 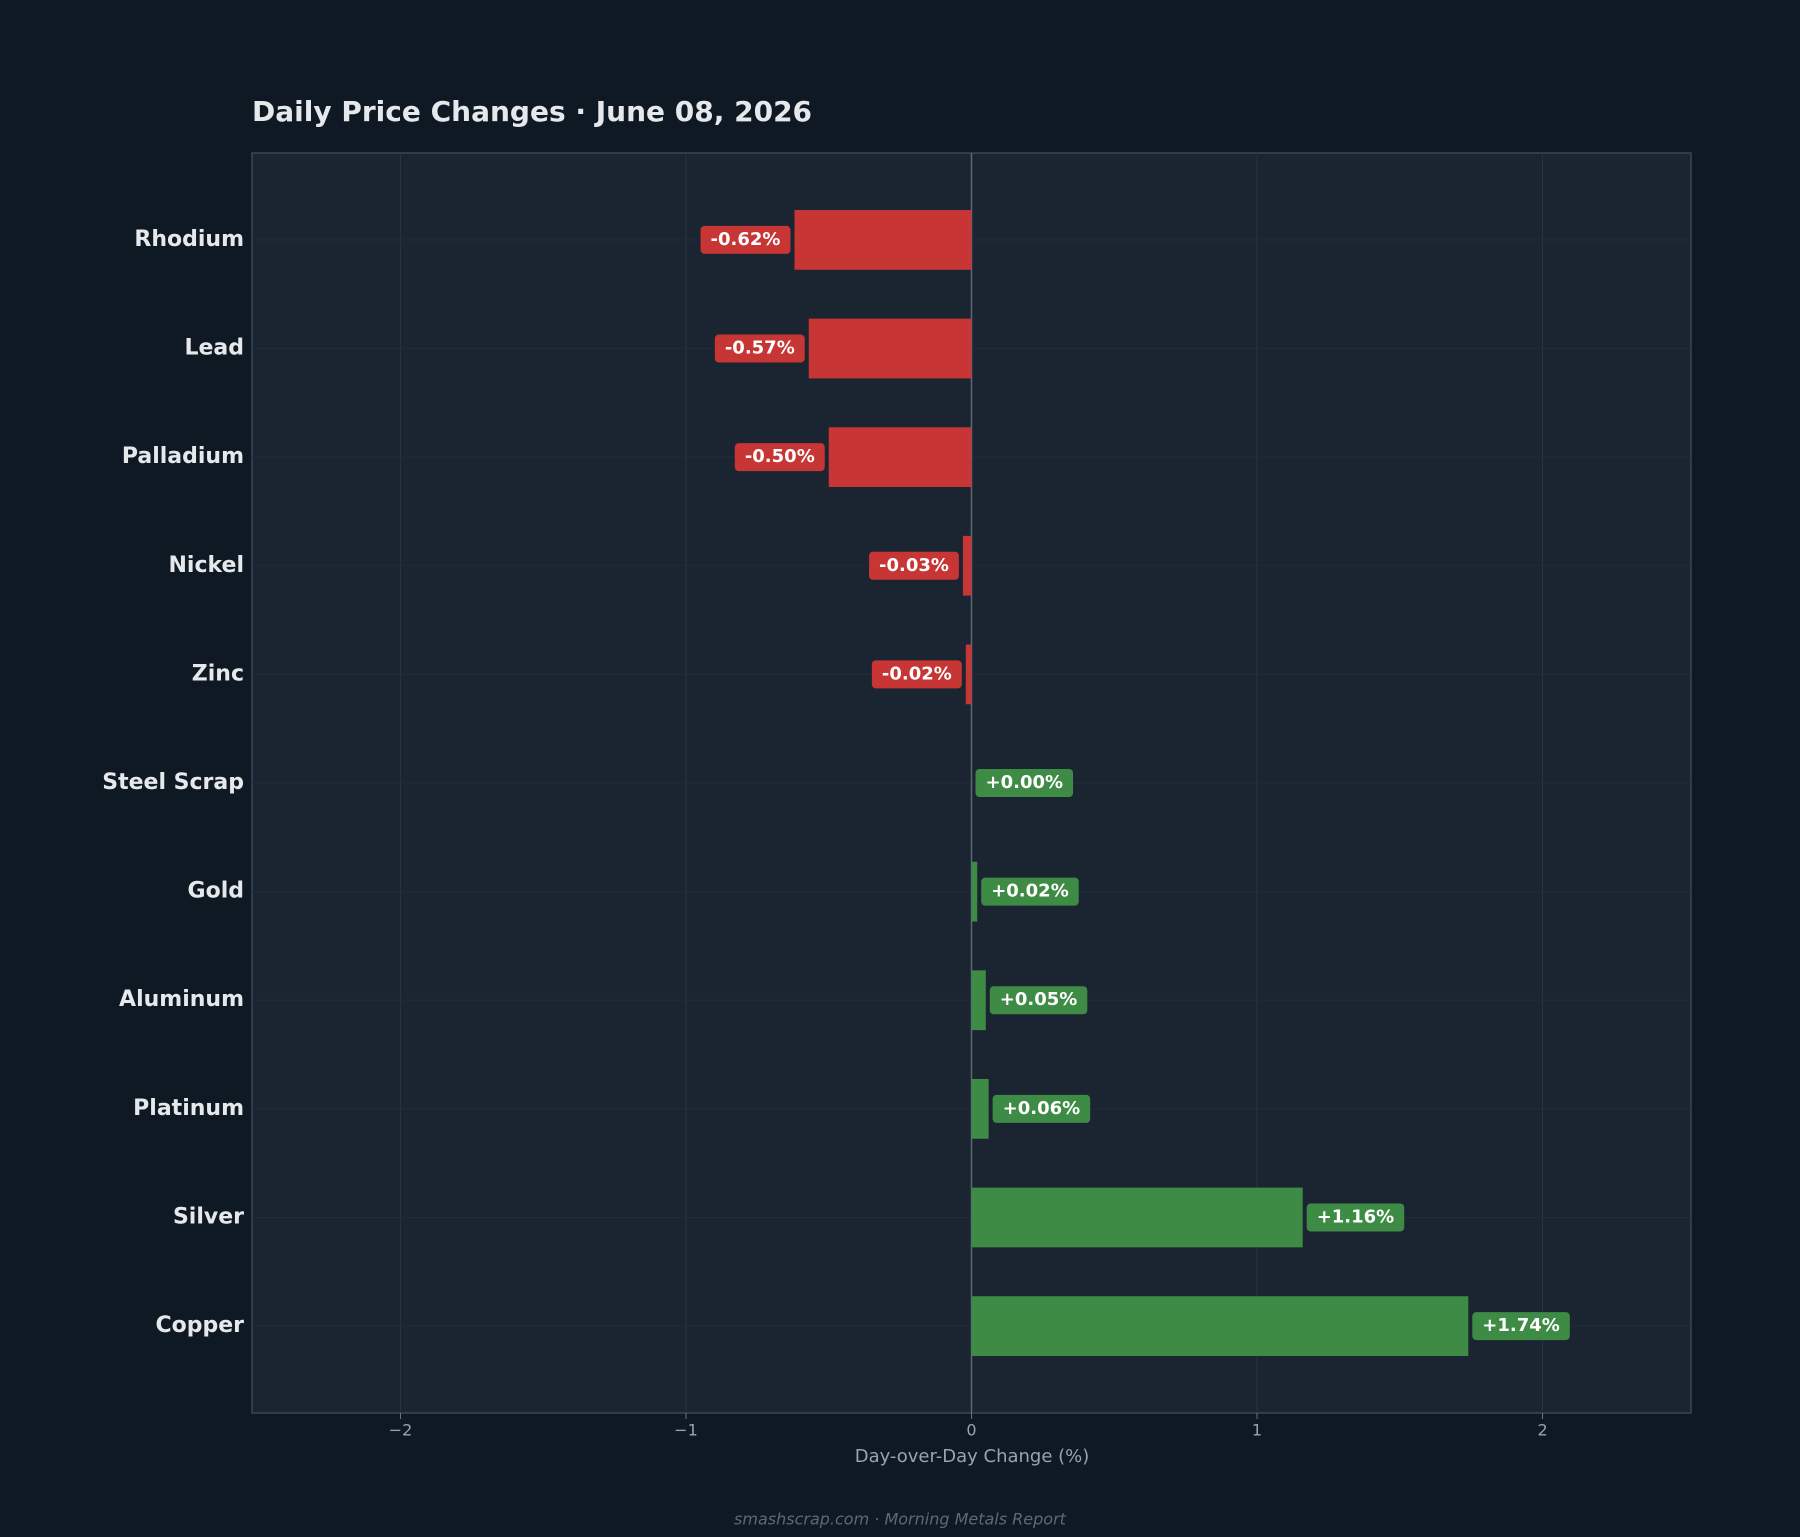 What do you see at coordinates (686, 1430) in the screenshot?
I see `x-tick-label: −1` at bounding box center [686, 1430].